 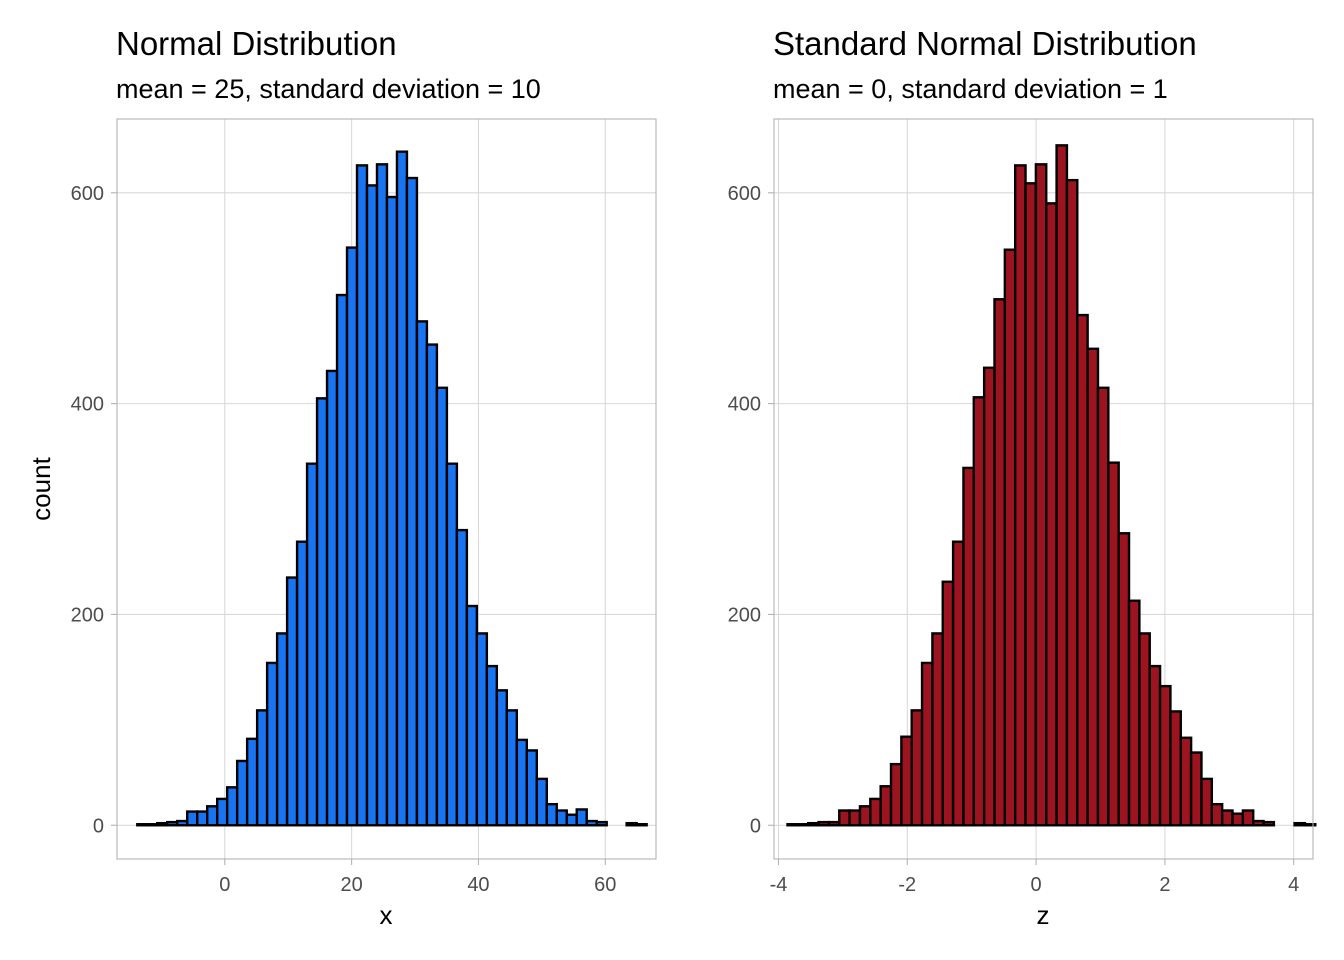 I want to click on x-tick-label: 20, so click(x=351, y=885).